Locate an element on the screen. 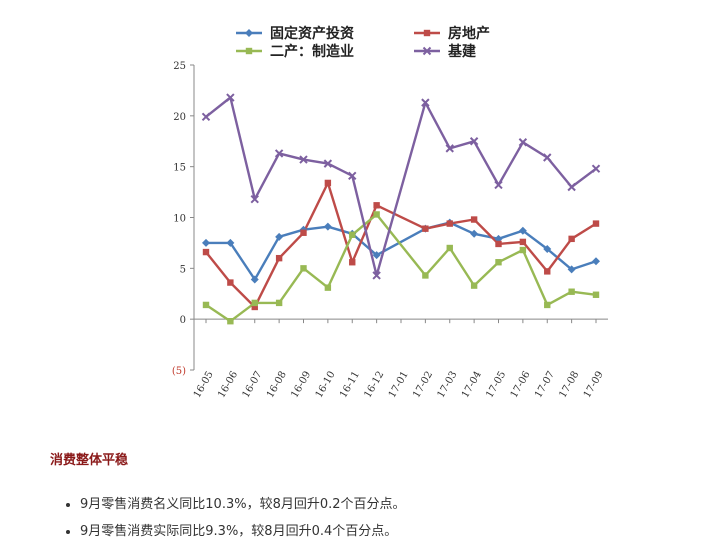 This screenshot has width=711, height=548. y-tick-label: 0 is located at coordinates (183, 320).